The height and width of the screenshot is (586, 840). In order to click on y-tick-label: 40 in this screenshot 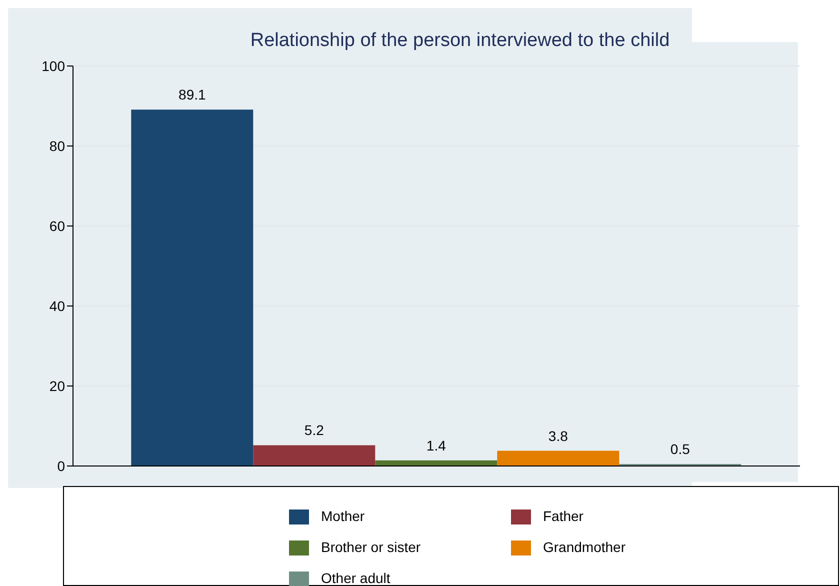, I will do `click(57, 306)`.